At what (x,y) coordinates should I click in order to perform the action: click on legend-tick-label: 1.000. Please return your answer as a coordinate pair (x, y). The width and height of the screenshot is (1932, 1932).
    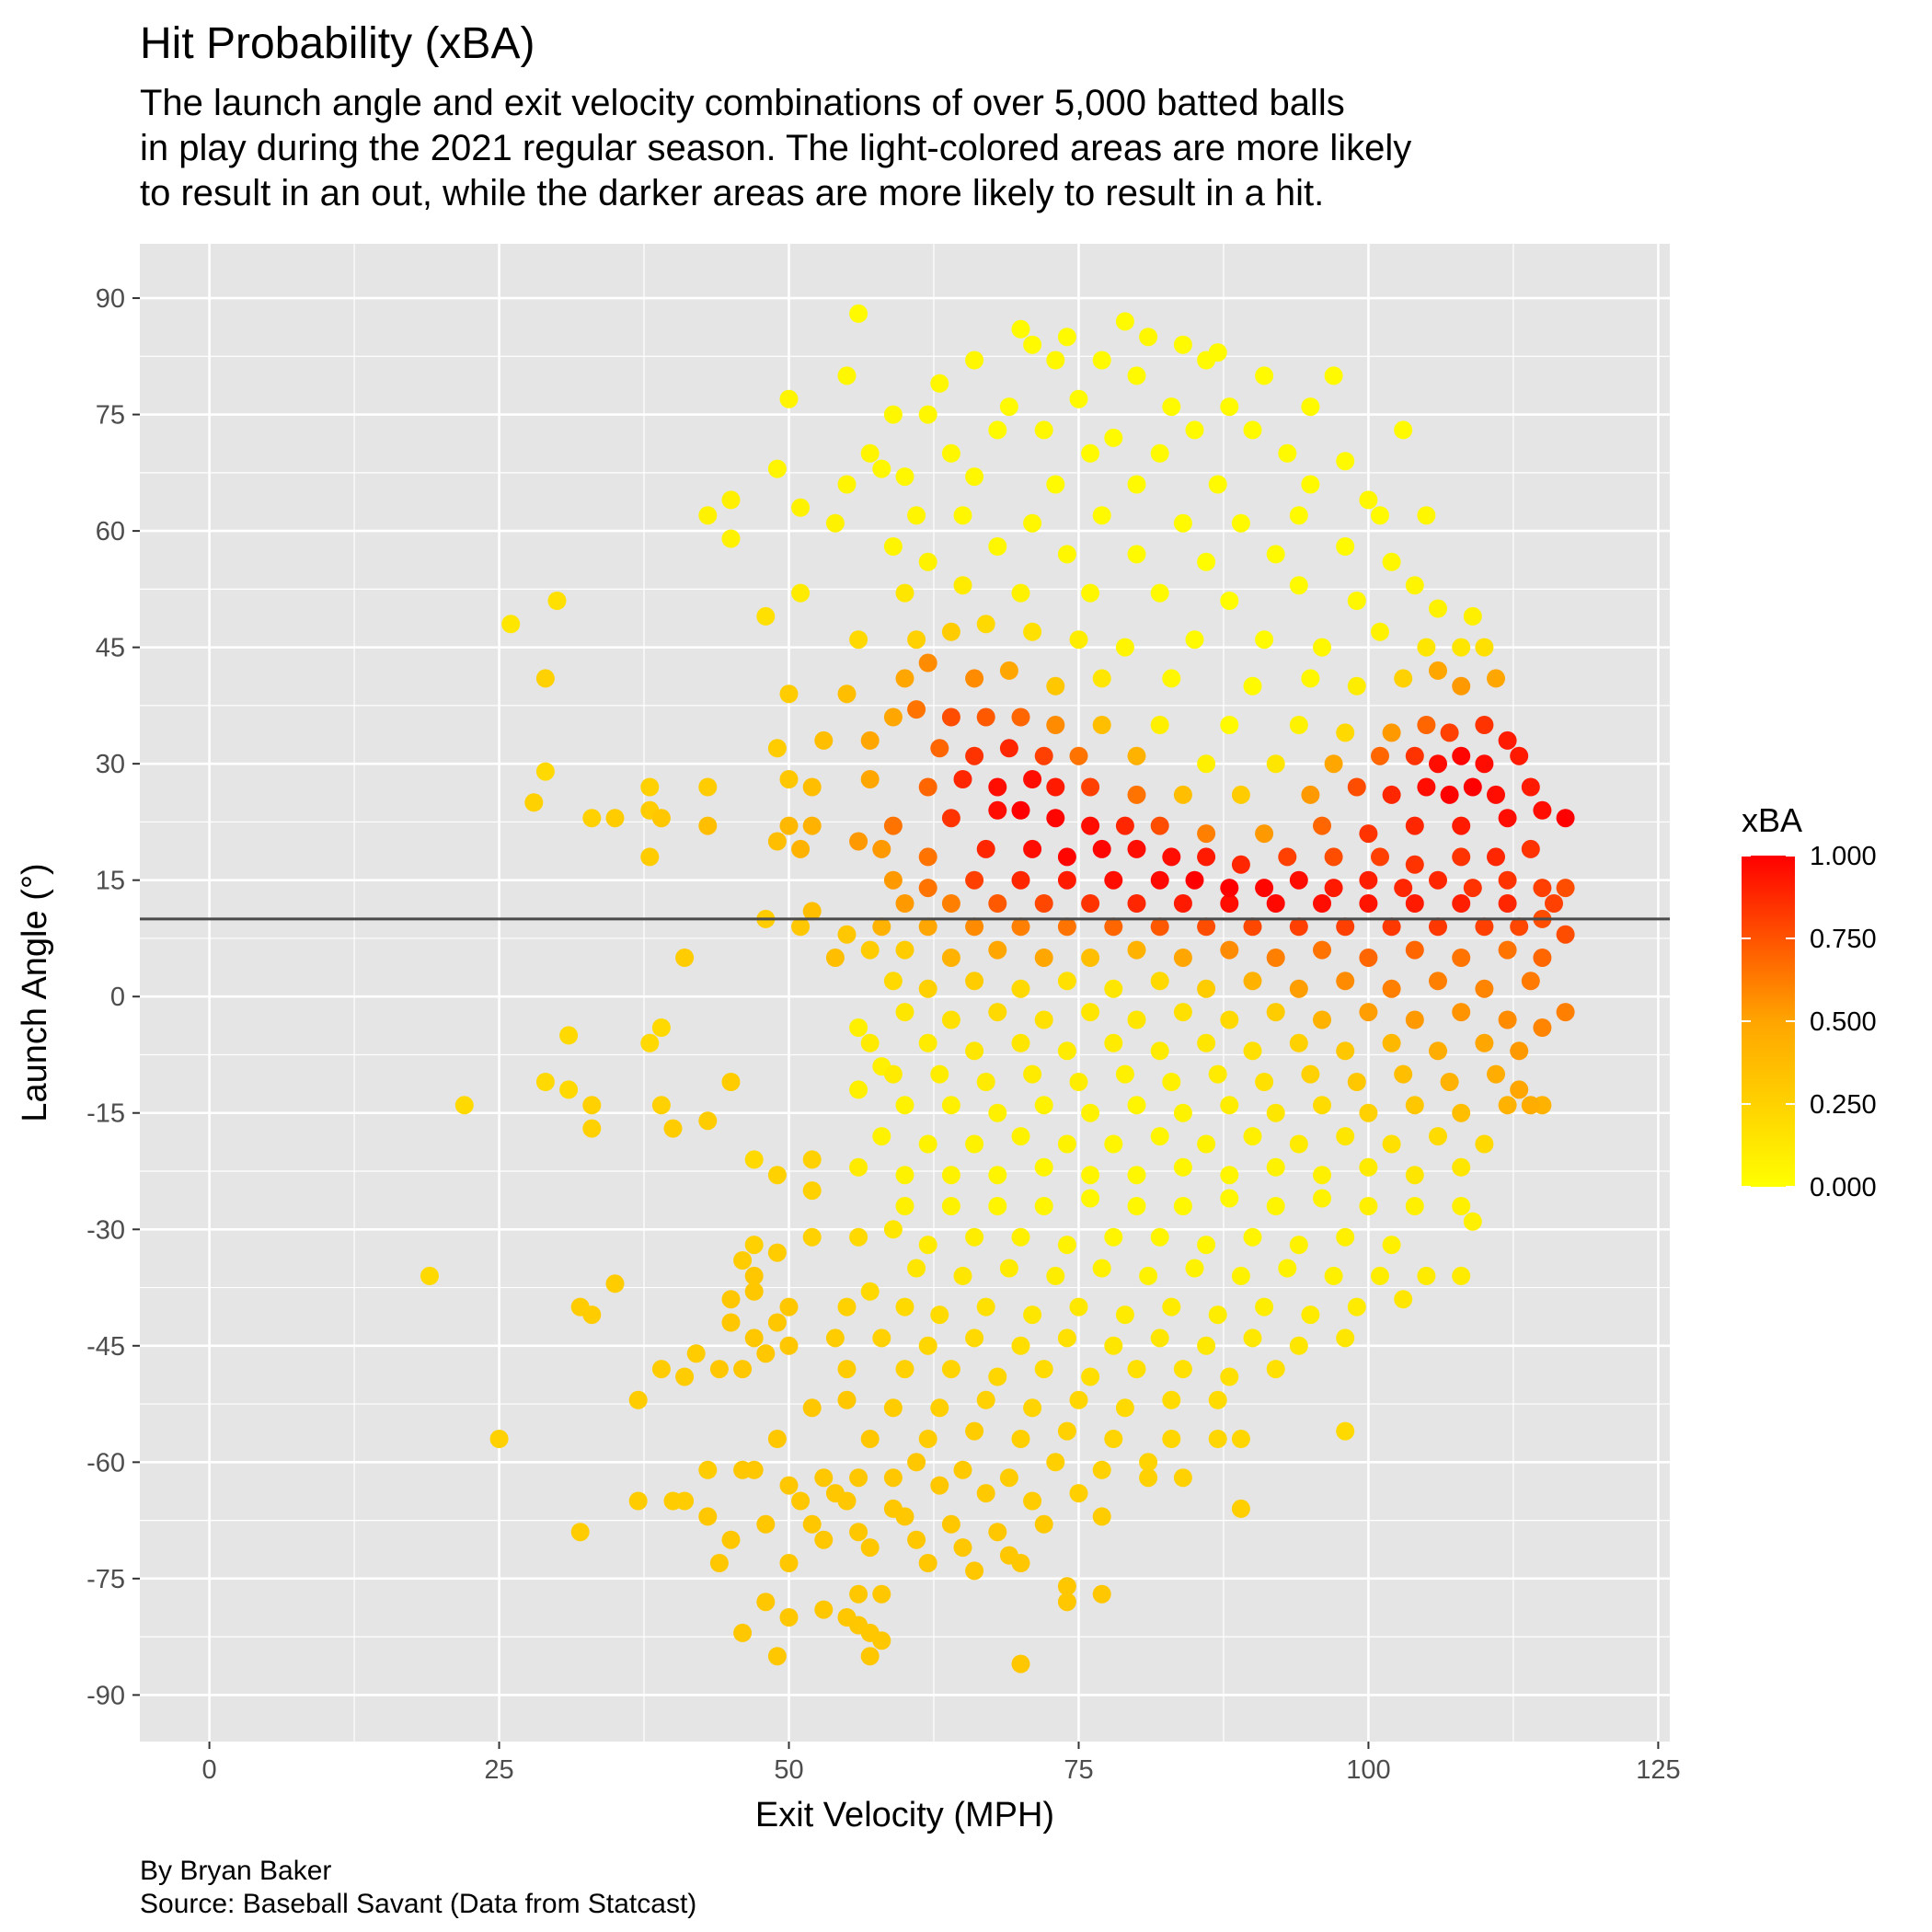
    Looking at the image, I should click on (1843, 856).